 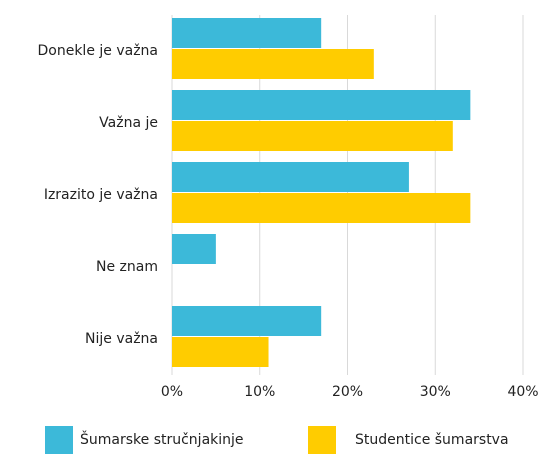 I want to click on x-tick-label: 30%, so click(x=435, y=392).